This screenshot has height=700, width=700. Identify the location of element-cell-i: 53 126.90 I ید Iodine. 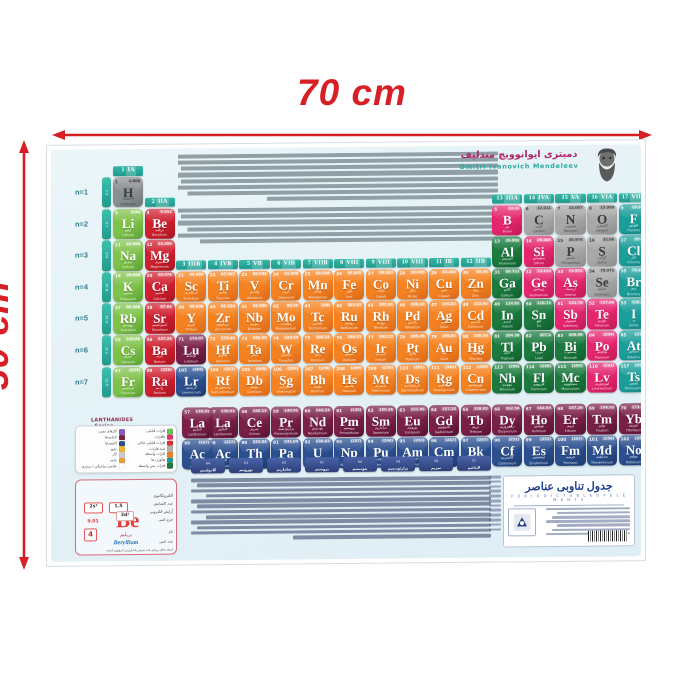
(629, 314).